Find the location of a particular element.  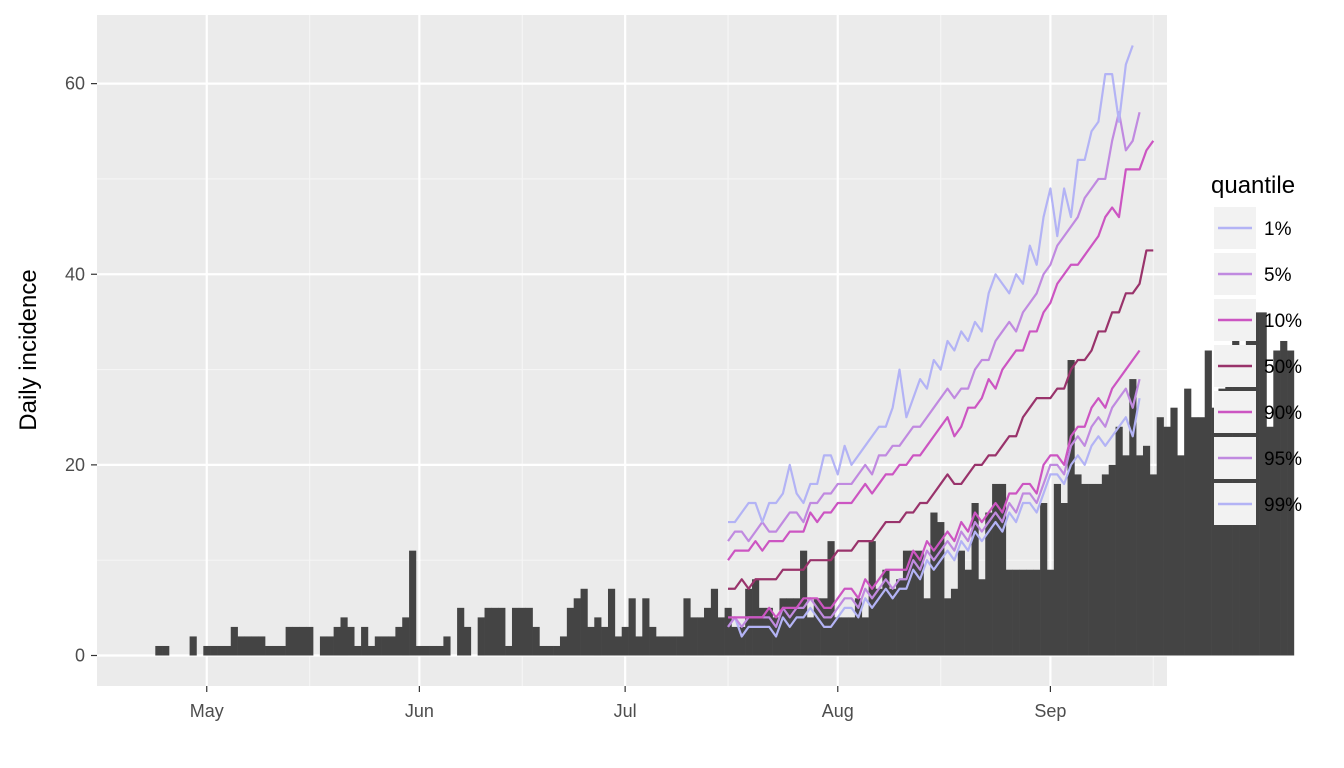

legend-entry: 99% is located at coordinates (1258, 504).